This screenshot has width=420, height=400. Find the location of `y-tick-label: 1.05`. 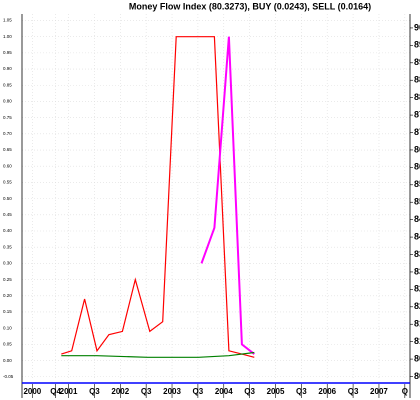

y-tick-label: 1.05 is located at coordinates (7, 20).